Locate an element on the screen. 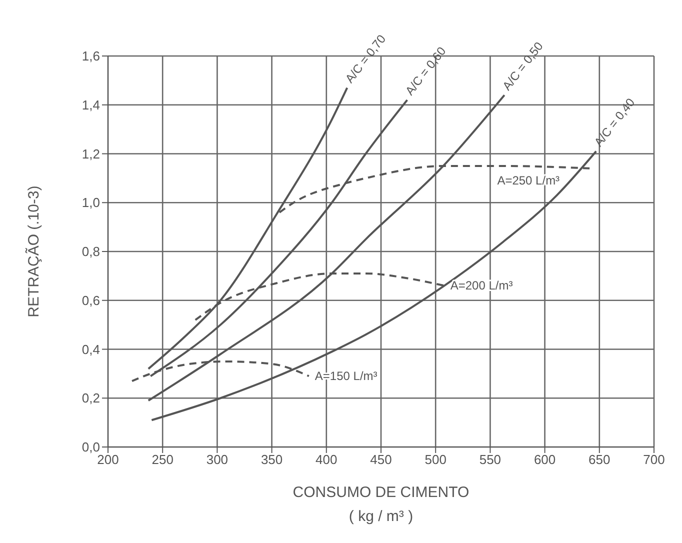  x-tick-label: 400 is located at coordinates (327, 460).